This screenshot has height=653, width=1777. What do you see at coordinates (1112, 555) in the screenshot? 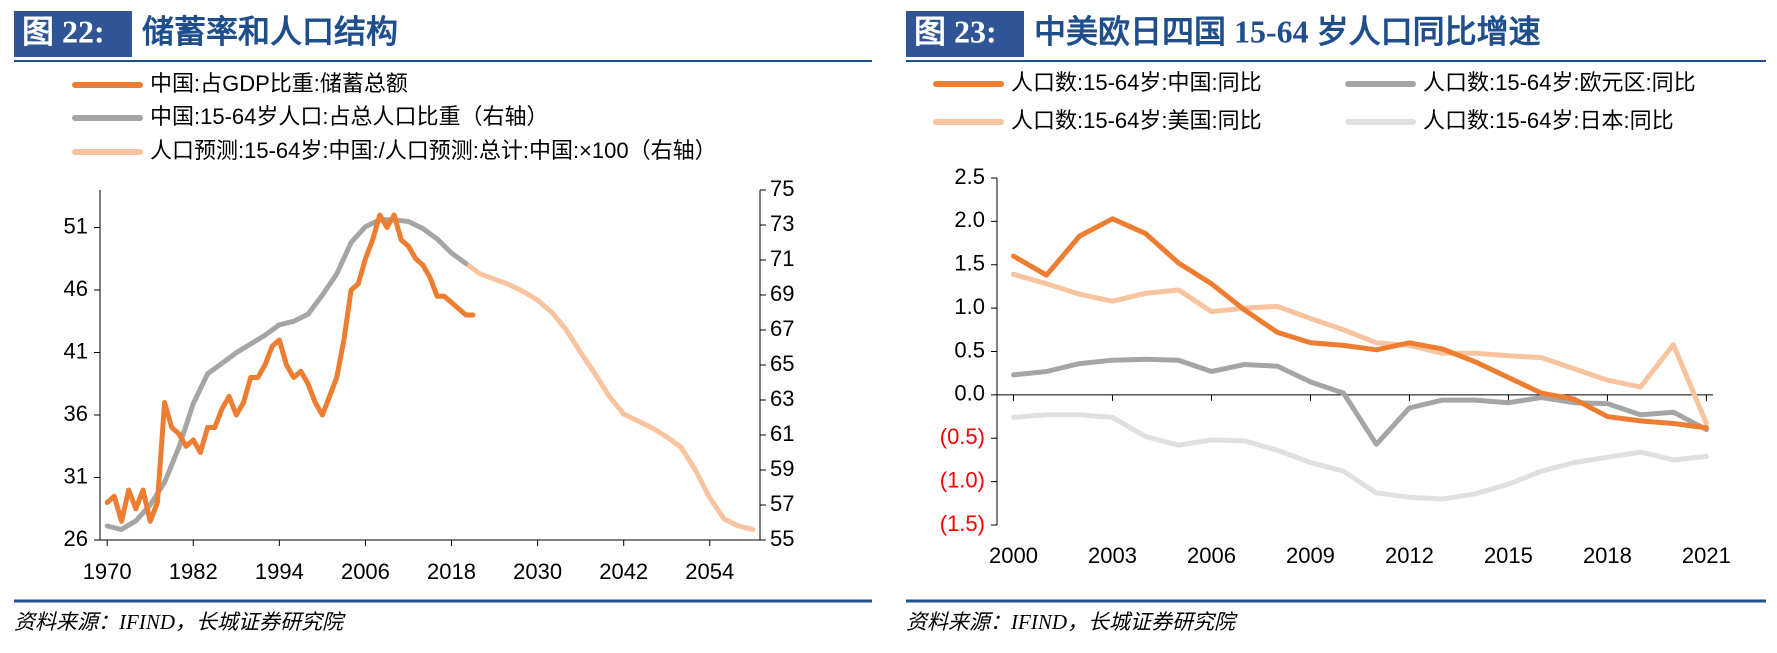
I see `x-tick-label: 2003` at bounding box center [1112, 555].